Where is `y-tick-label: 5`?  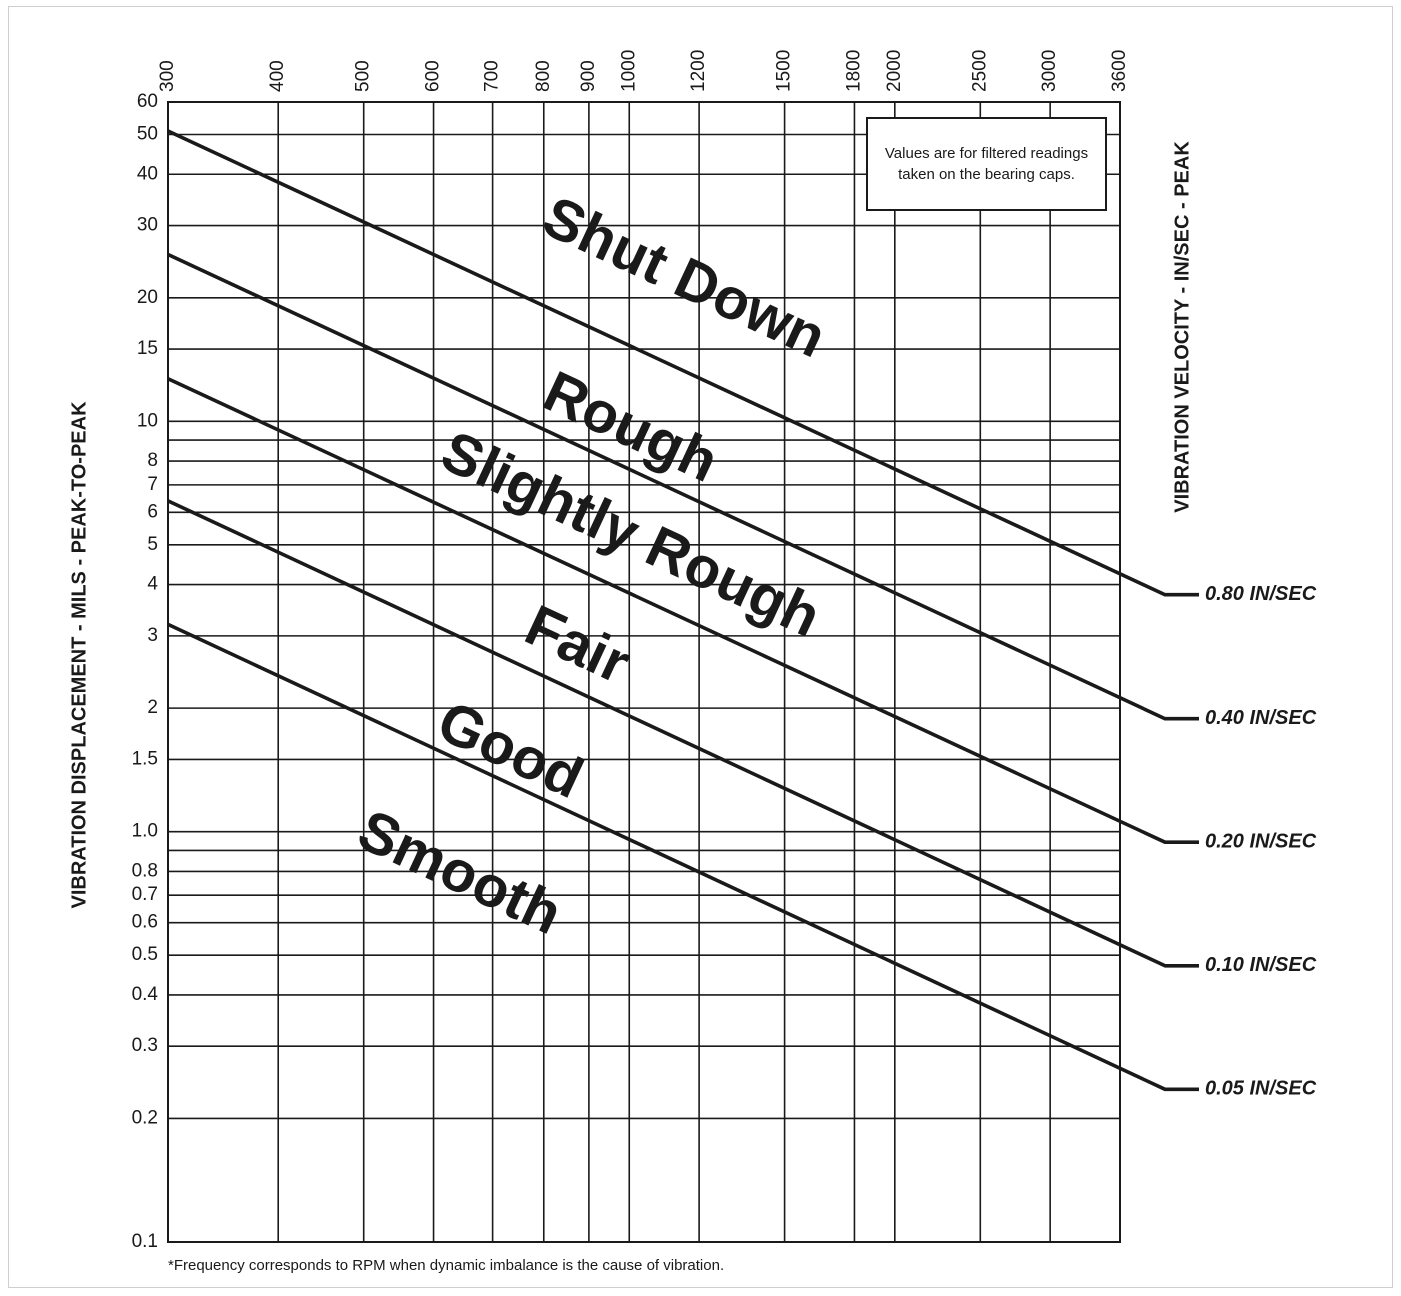
y-tick-label: 5 is located at coordinates (152, 544).